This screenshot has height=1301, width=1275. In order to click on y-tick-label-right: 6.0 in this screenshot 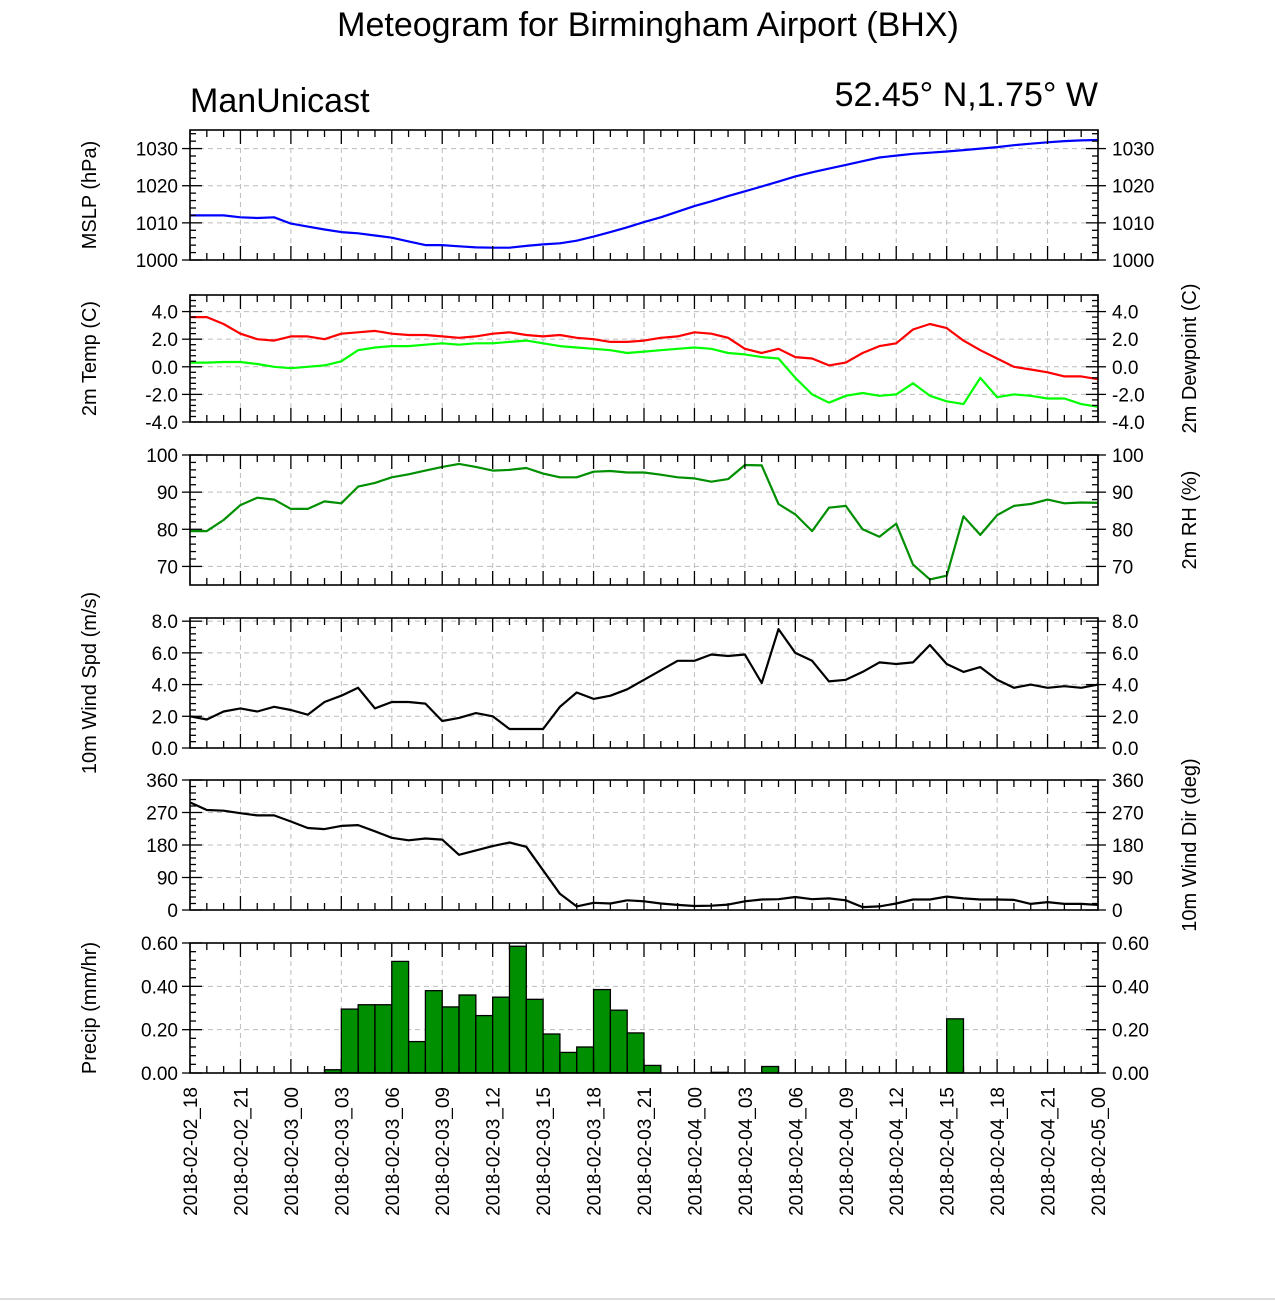, I will do `click(1125, 654)`.